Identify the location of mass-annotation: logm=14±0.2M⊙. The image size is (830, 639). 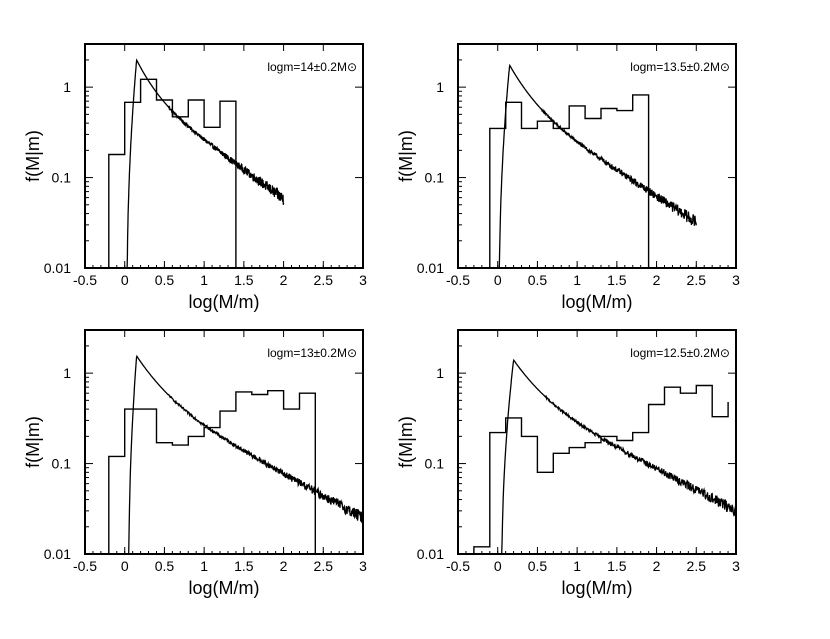
(312, 67).